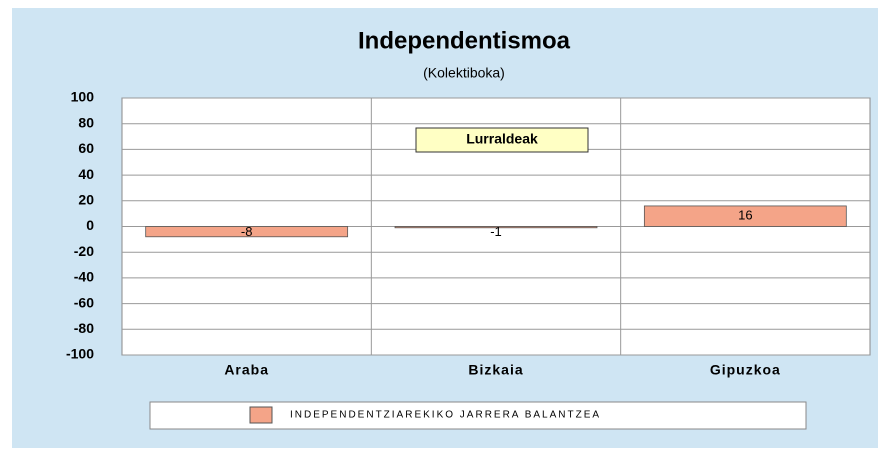  Describe the element at coordinates (80, 354) in the screenshot. I see `y-tick-label: -100` at that location.